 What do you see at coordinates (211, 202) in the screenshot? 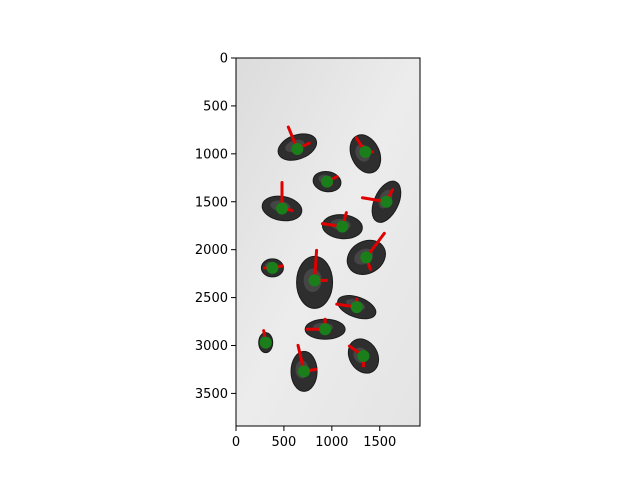
I see `y-tick-label: 1500` at bounding box center [211, 202].